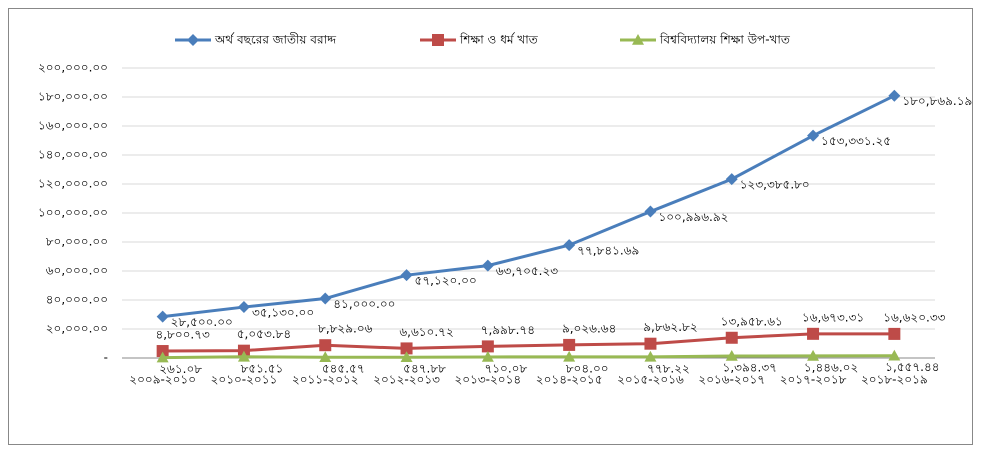  Describe the element at coordinates (73, 155) in the screenshot. I see `y-tick-label: ১৪০,০০০.০০` at that location.